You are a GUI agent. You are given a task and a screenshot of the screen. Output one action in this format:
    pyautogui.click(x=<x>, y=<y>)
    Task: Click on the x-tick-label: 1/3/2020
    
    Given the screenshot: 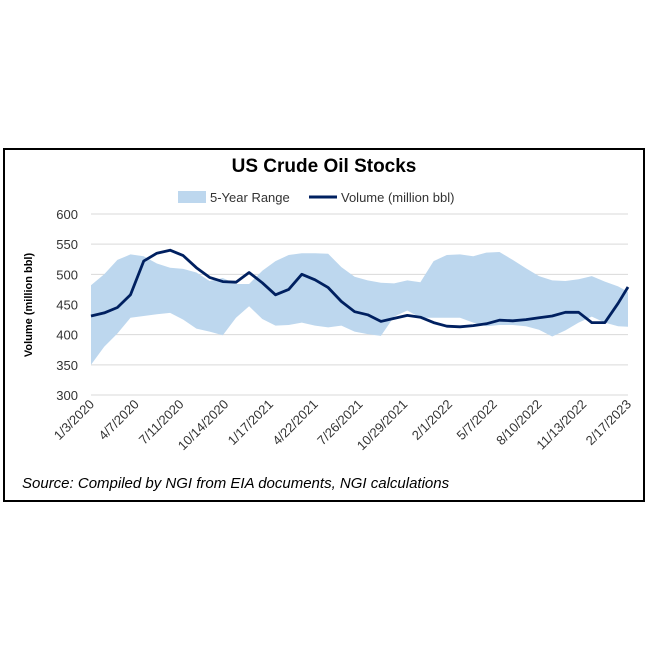 What is the action you would take?
    pyautogui.click(x=74, y=420)
    